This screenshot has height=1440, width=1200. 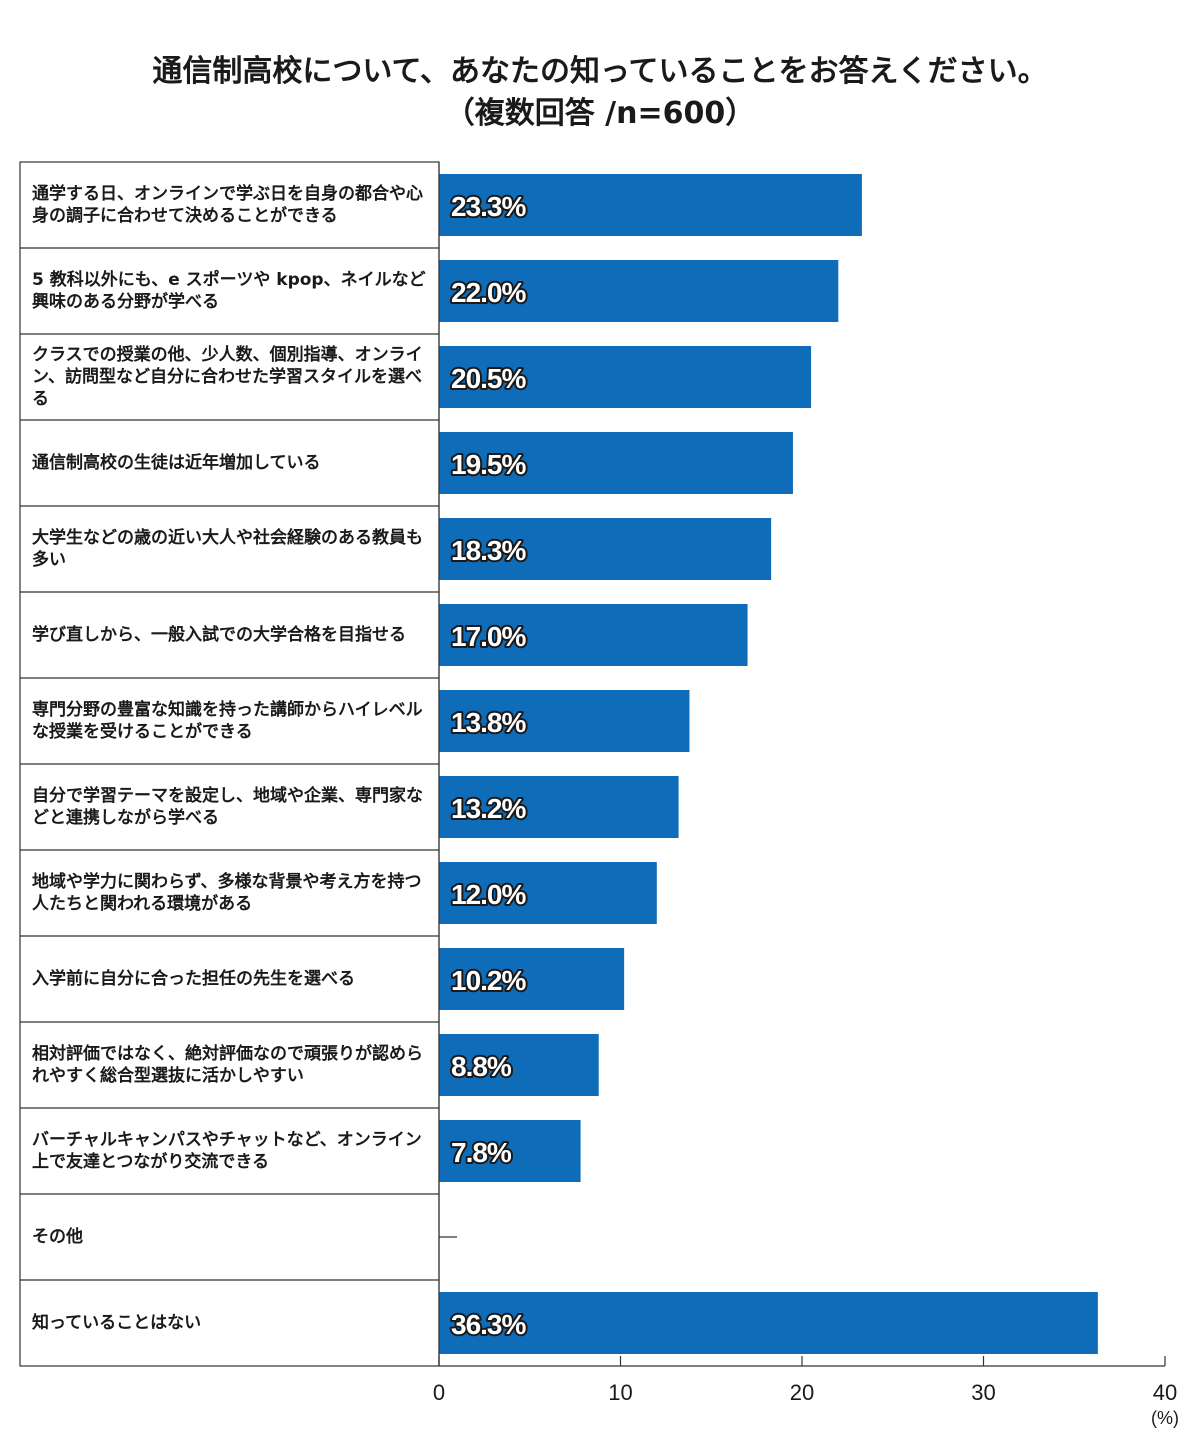 What do you see at coordinates (57, 1236) in the screenshot?
I see `category-label-text: その他` at bounding box center [57, 1236].